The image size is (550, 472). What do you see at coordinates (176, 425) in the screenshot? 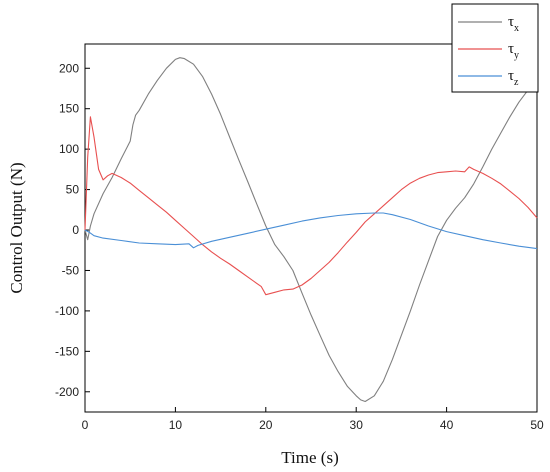
I see `x-tick-label: 10` at bounding box center [176, 425].